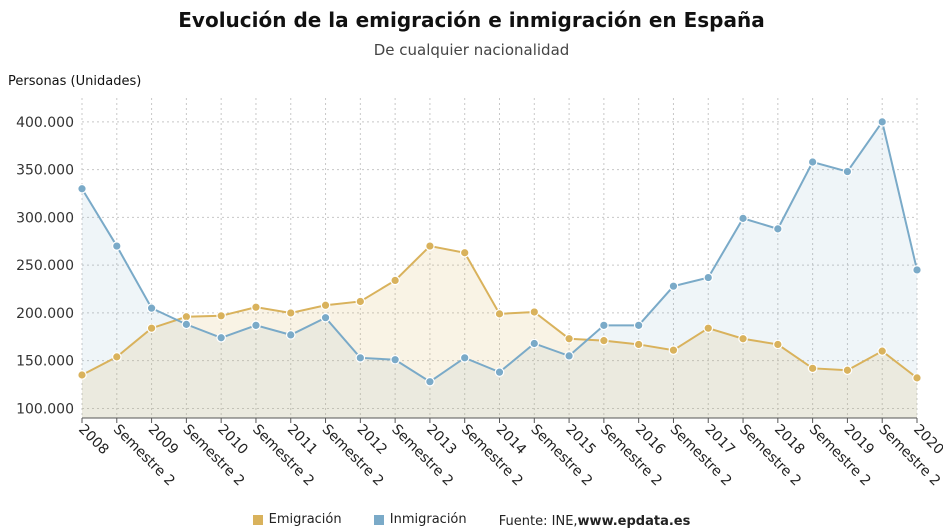 The height and width of the screenshot is (531, 943). Describe the element at coordinates (257, 519) in the screenshot. I see `legend-swatch-emigracion` at that location.